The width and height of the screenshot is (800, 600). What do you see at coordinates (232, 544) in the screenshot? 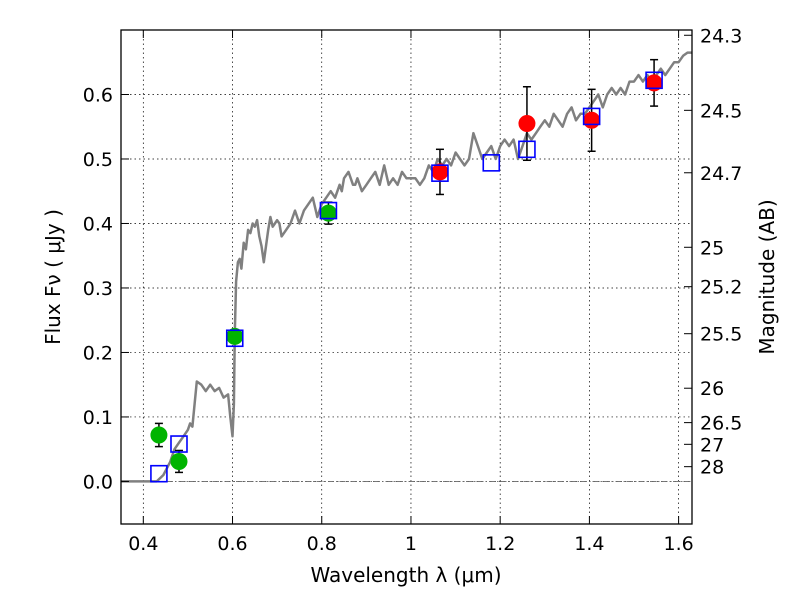
I see `x-tick-label: 0.6` at bounding box center [232, 544].